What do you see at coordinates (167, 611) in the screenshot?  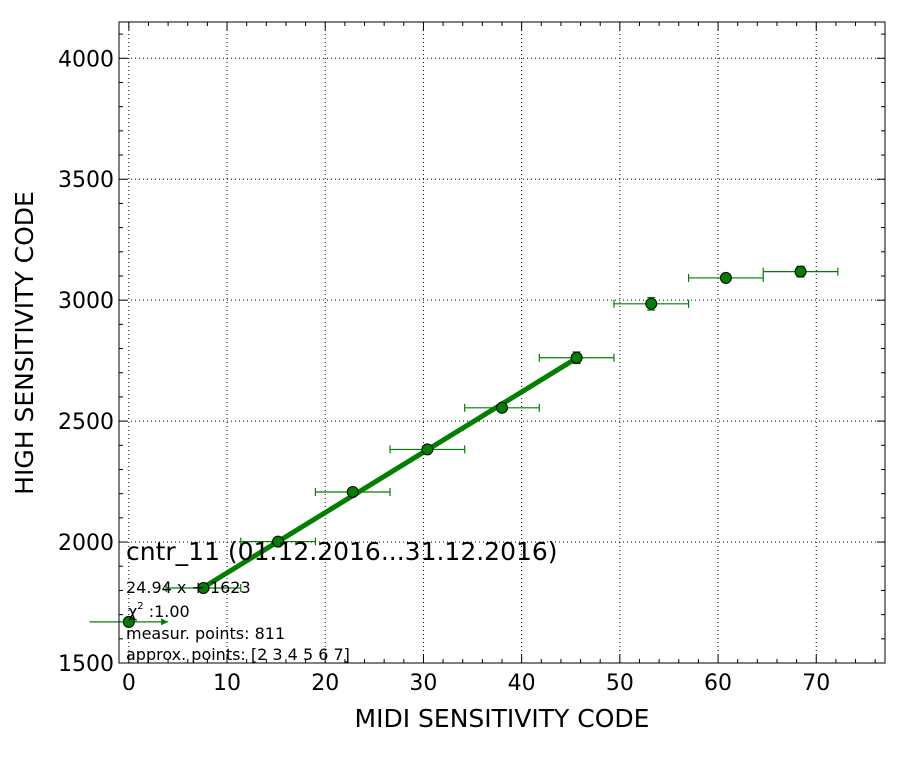 I see `chi-value: :1.00` at bounding box center [167, 611].